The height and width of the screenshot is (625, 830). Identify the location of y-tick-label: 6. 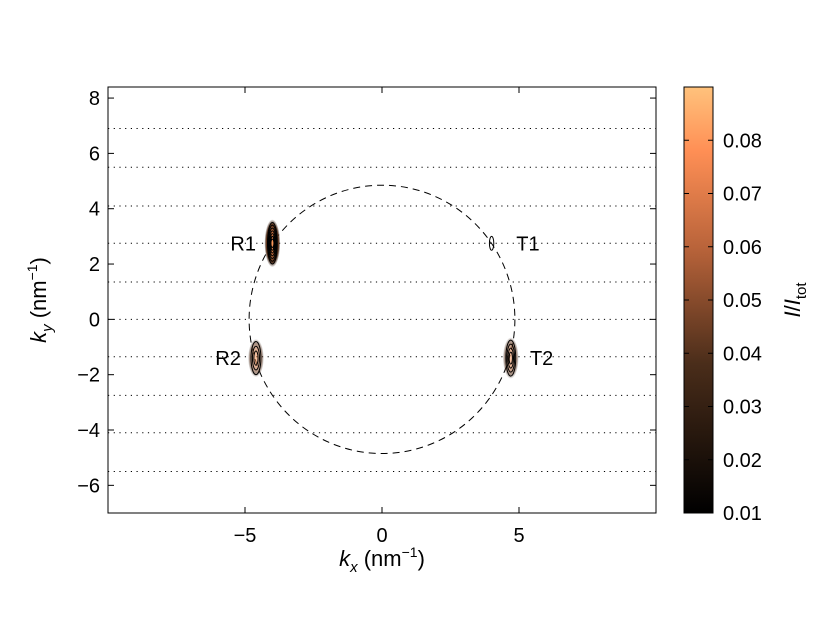
(94, 154).